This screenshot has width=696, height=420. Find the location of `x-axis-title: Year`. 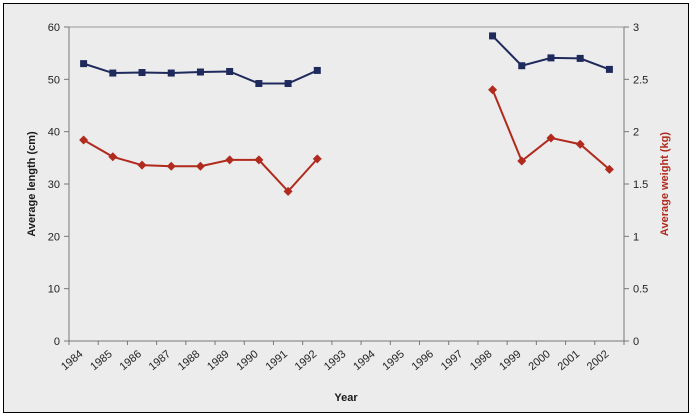

x-axis-title: Year is located at coordinates (346, 398).